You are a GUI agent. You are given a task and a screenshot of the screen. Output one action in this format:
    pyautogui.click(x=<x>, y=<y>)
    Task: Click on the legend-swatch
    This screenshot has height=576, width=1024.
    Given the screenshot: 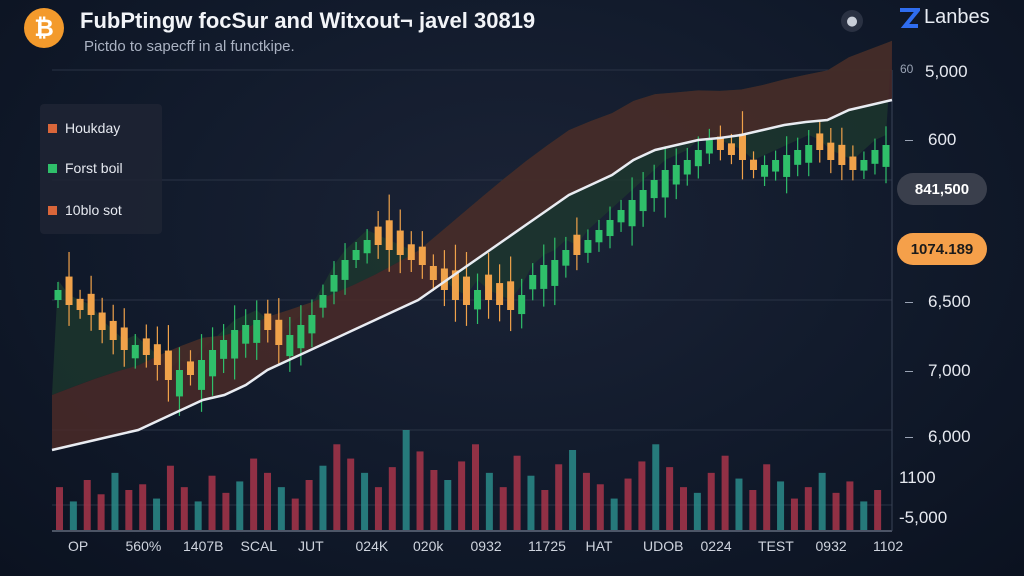 What is the action you would take?
    pyautogui.click(x=52, y=210)
    